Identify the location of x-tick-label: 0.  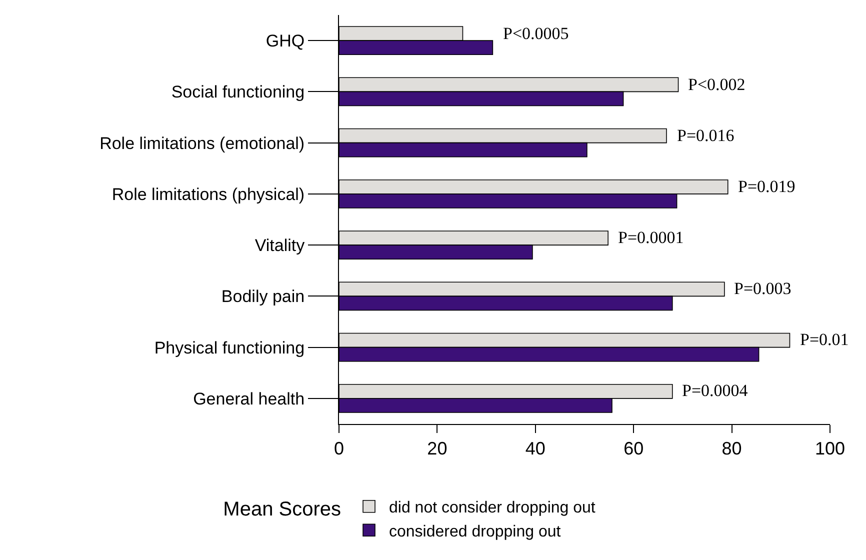
(339, 448).